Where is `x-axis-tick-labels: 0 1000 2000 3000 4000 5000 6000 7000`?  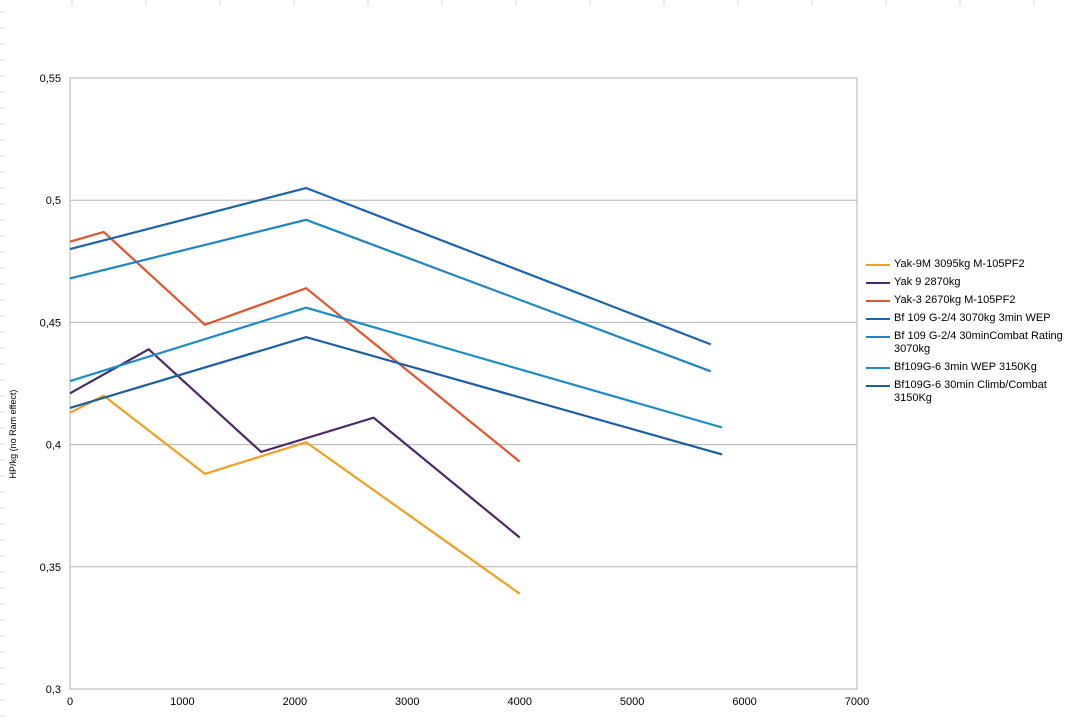 x-axis-tick-labels: 0 1000 2000 3000 4000 5000 6000 7000 is located at coordinates (468, 702).